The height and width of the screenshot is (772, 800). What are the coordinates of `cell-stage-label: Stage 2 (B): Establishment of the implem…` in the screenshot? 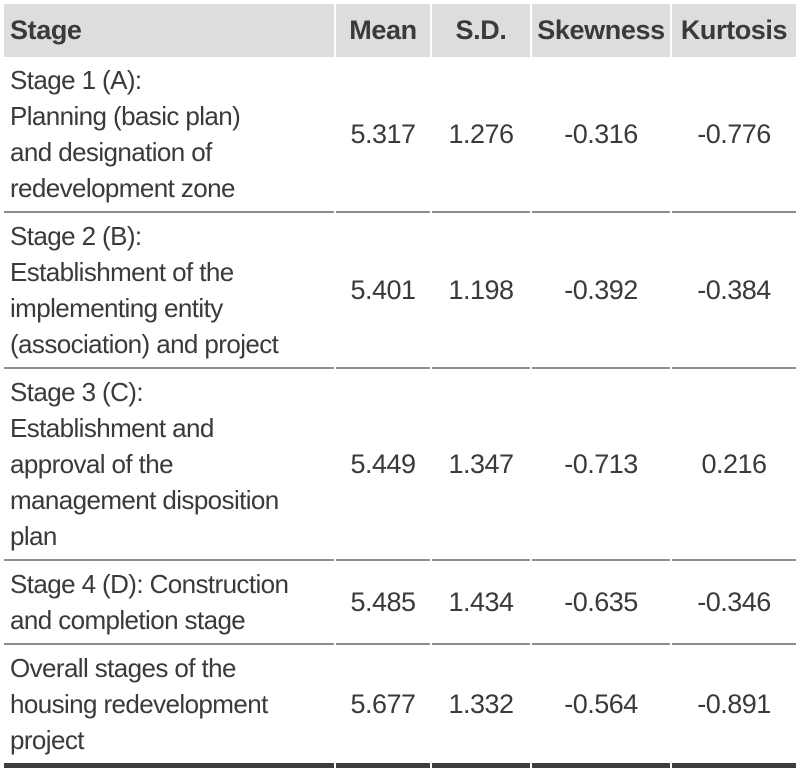 It's located at (169, 291).